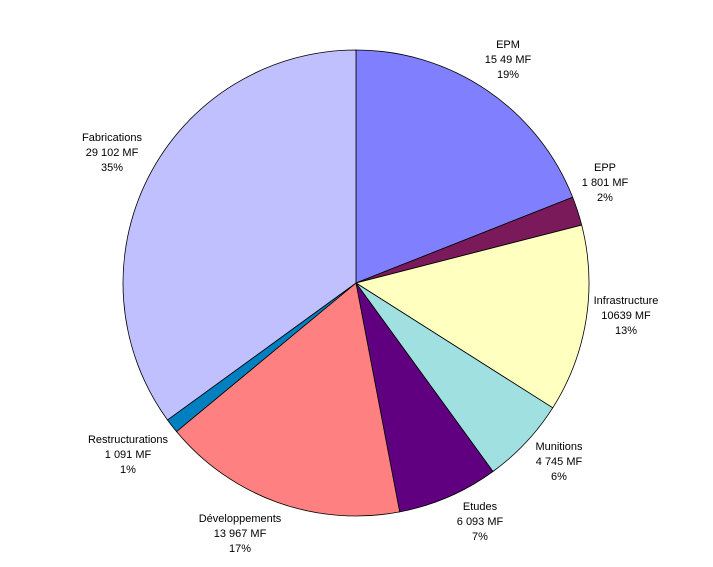  What do you see at coordinates (508, 75) in the screenshot?
I see `slice-percent: 19%` at bounding box center [508, 75].